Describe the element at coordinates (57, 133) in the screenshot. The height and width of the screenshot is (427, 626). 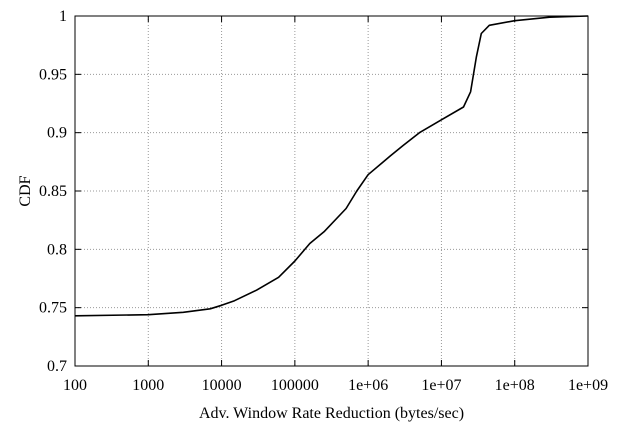
I see `y-tick-label: 0.9` at that location.